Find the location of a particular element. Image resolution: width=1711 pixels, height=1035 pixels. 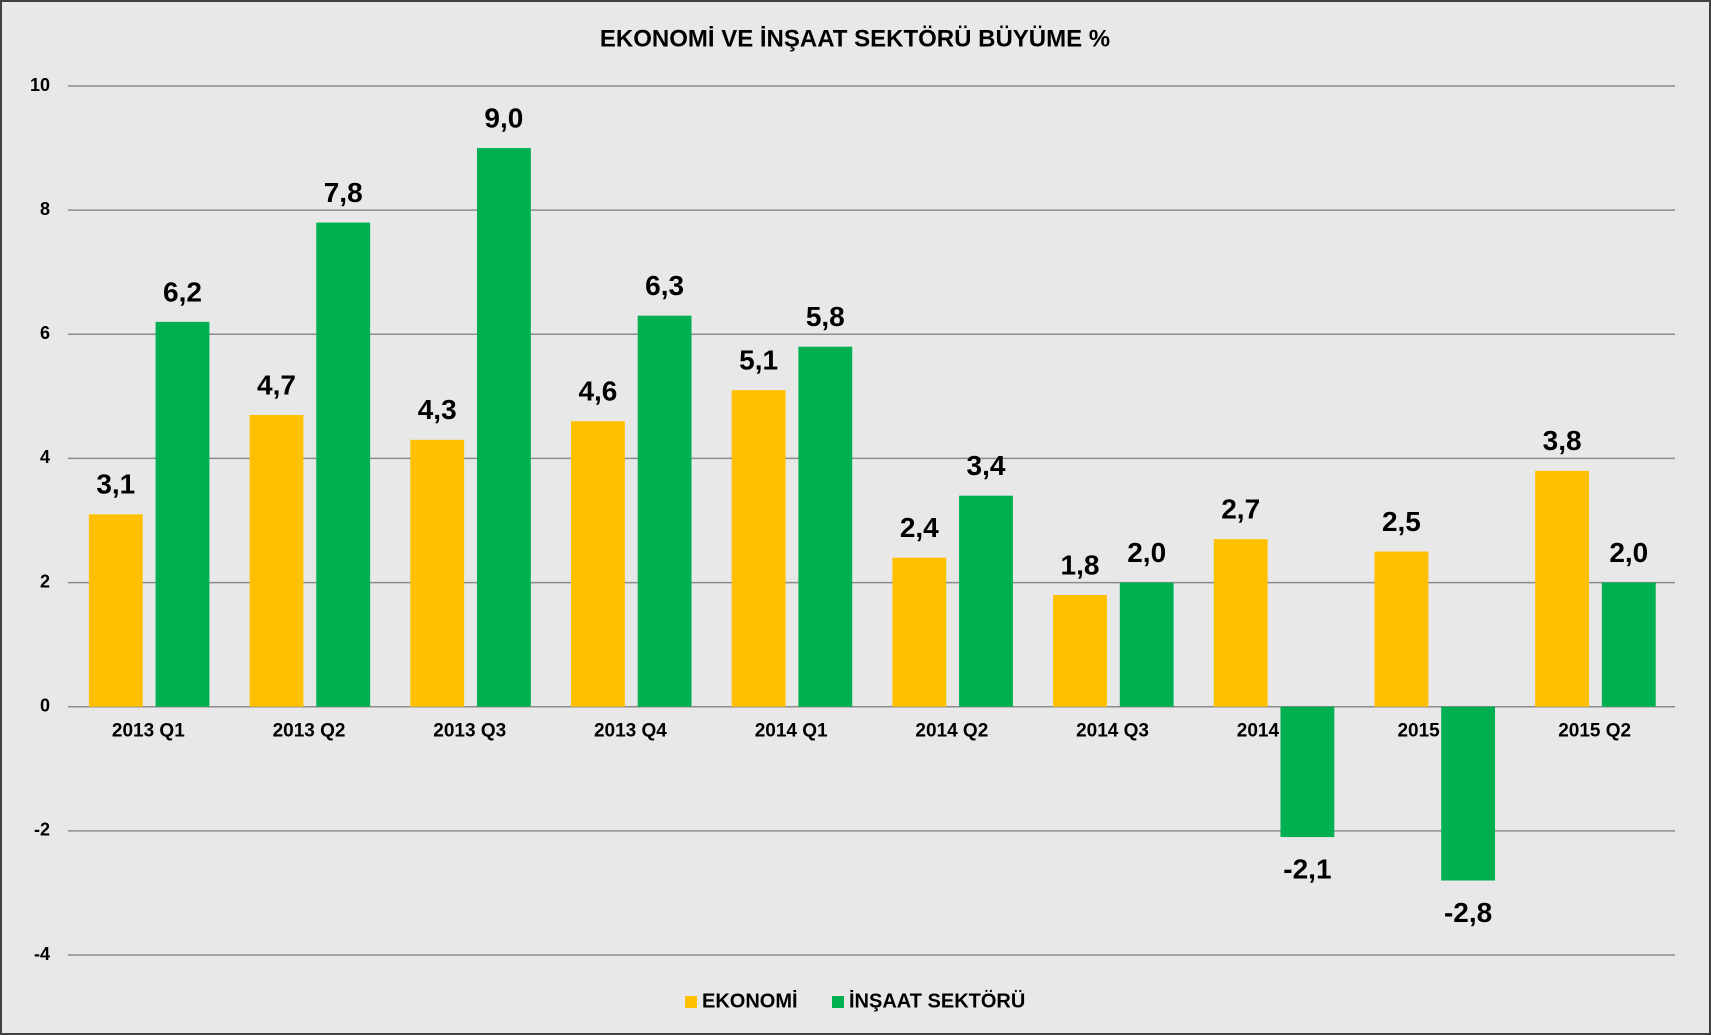

value-label: -2,8 is located at coordinates (1468, 912).